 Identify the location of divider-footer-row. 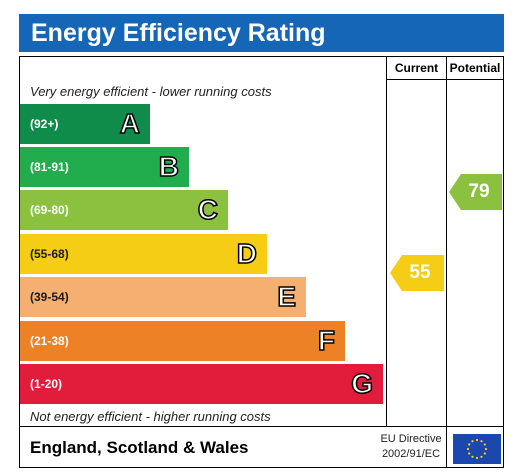
(261, 426).